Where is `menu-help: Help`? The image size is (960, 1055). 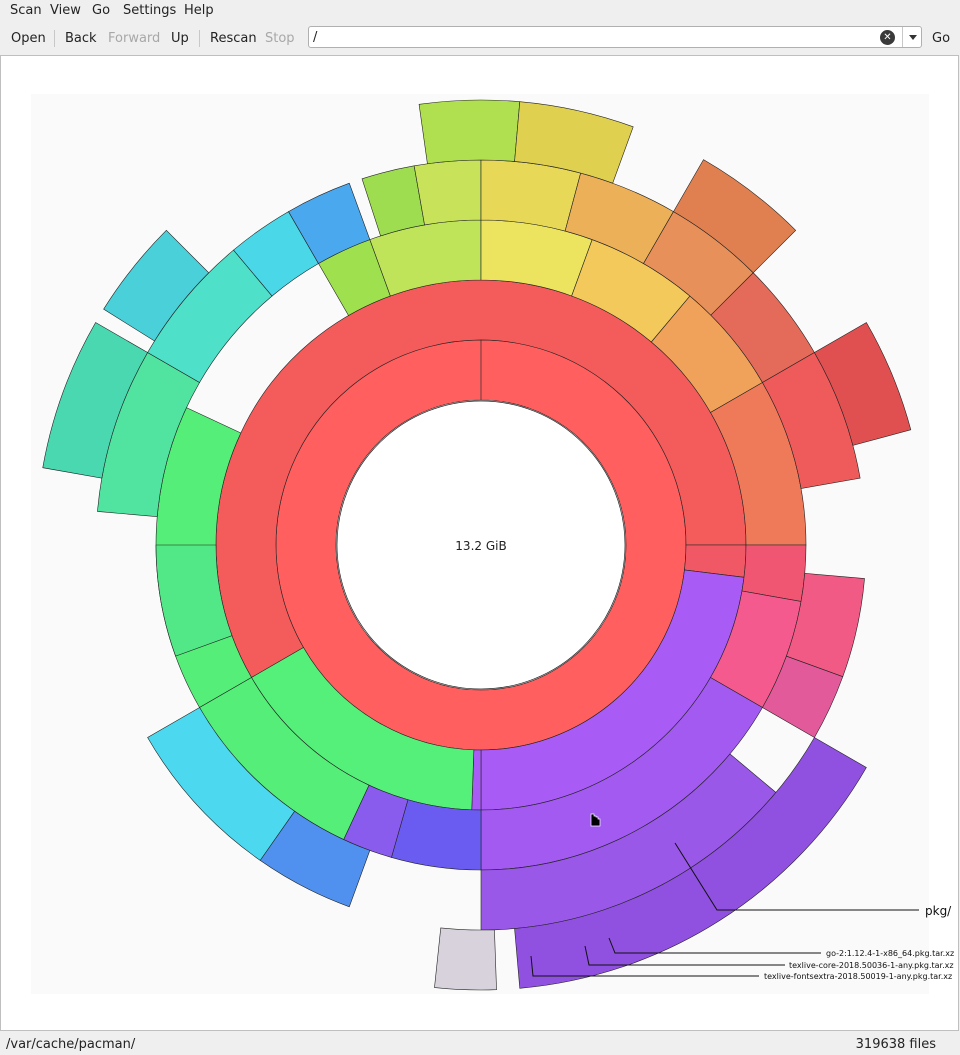 menu-help: Help is located at coordinates (199, 10).